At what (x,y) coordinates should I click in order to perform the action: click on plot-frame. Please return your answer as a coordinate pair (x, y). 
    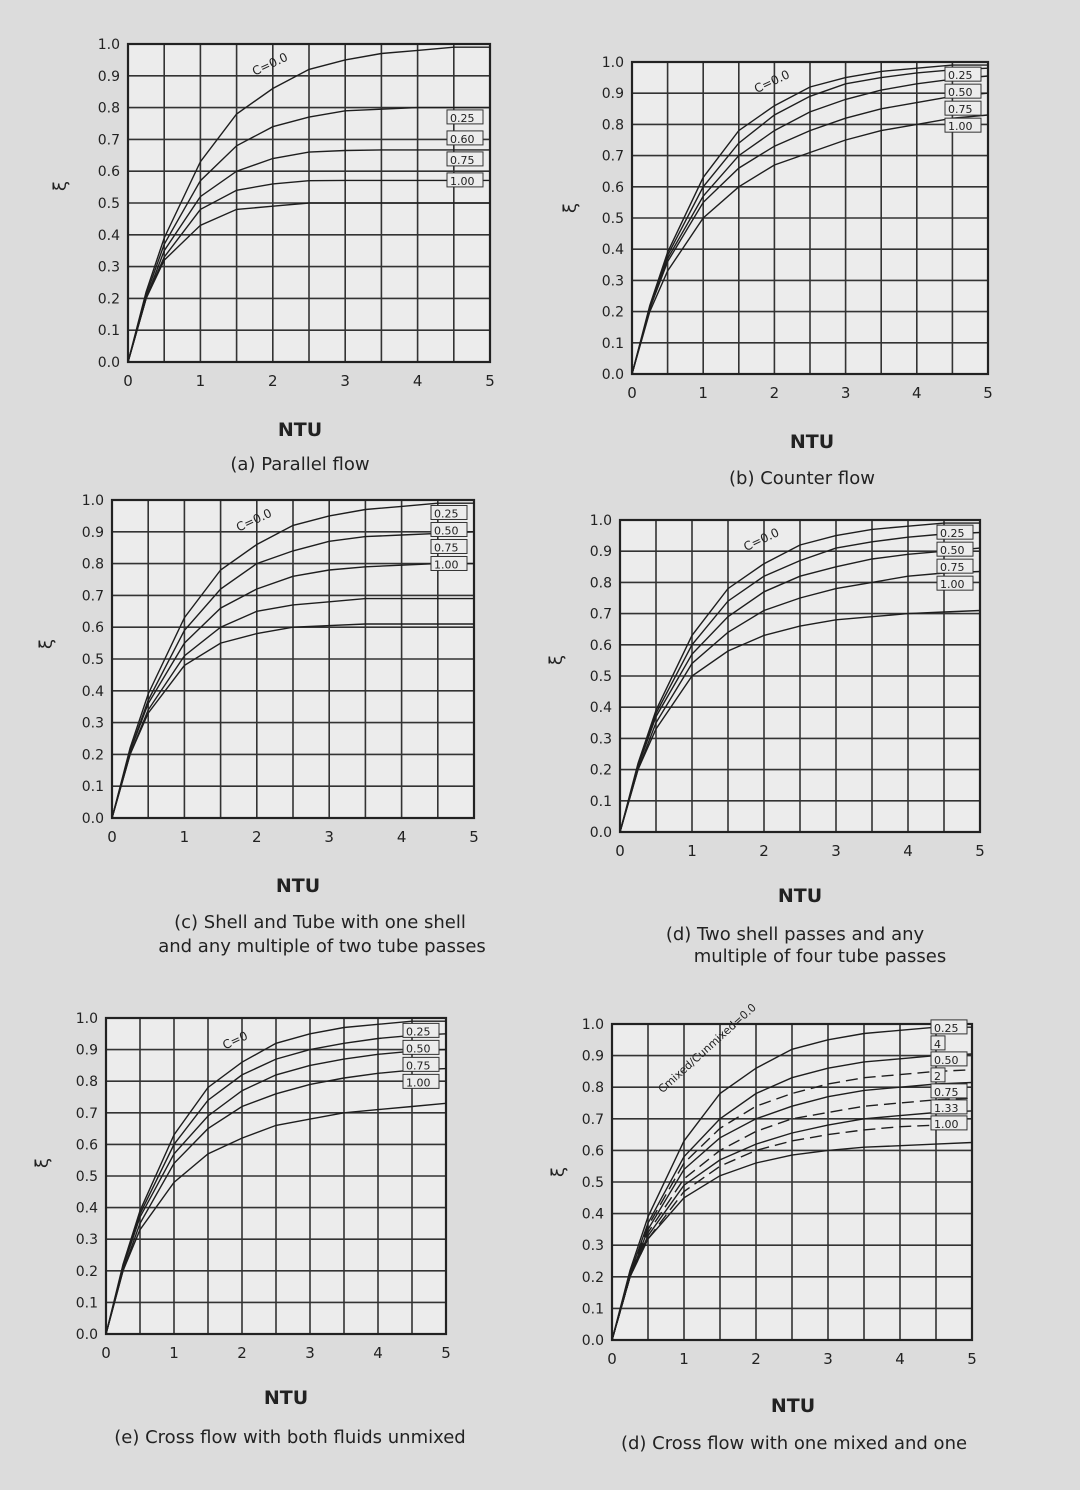
    Looking at the image, I should click on (293, 659).